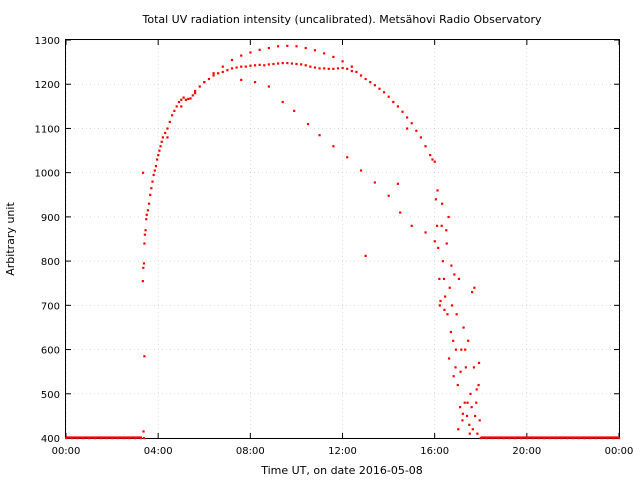 The height and width of the screenshot is (480, 640). I want to click on y-tick-label: 700, so click(50, 306).